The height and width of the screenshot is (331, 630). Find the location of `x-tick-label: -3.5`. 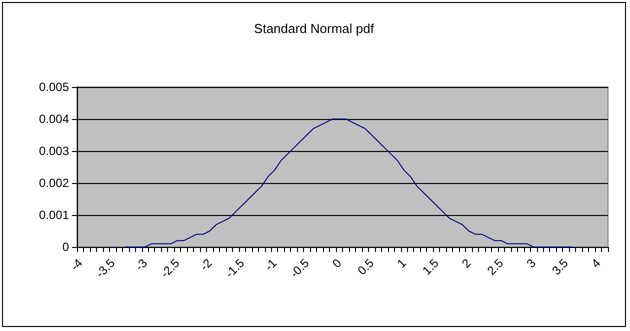

x-tick-label: -3.5 is located at coordinates (105, 268).